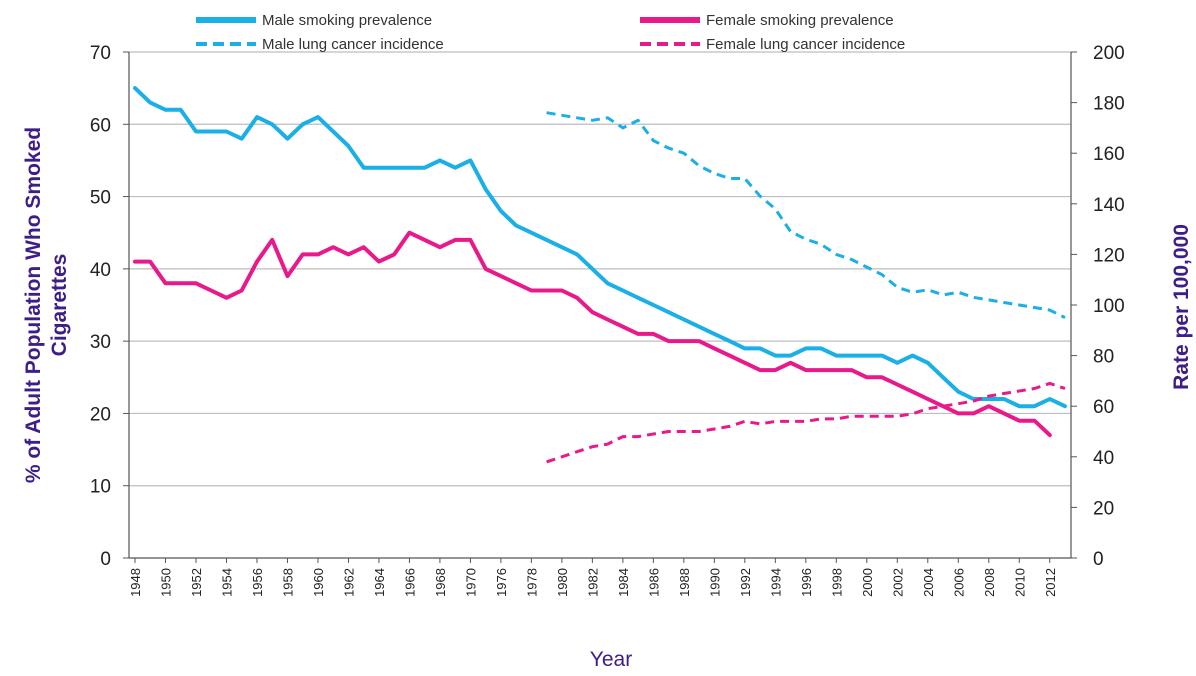 The height and width of the screenshot is (676, 1196). What do you see at coordinates (1109, 205) in the screenshot?
I see `y-right-tick-label: 140` at bounding box center [1109, 205].